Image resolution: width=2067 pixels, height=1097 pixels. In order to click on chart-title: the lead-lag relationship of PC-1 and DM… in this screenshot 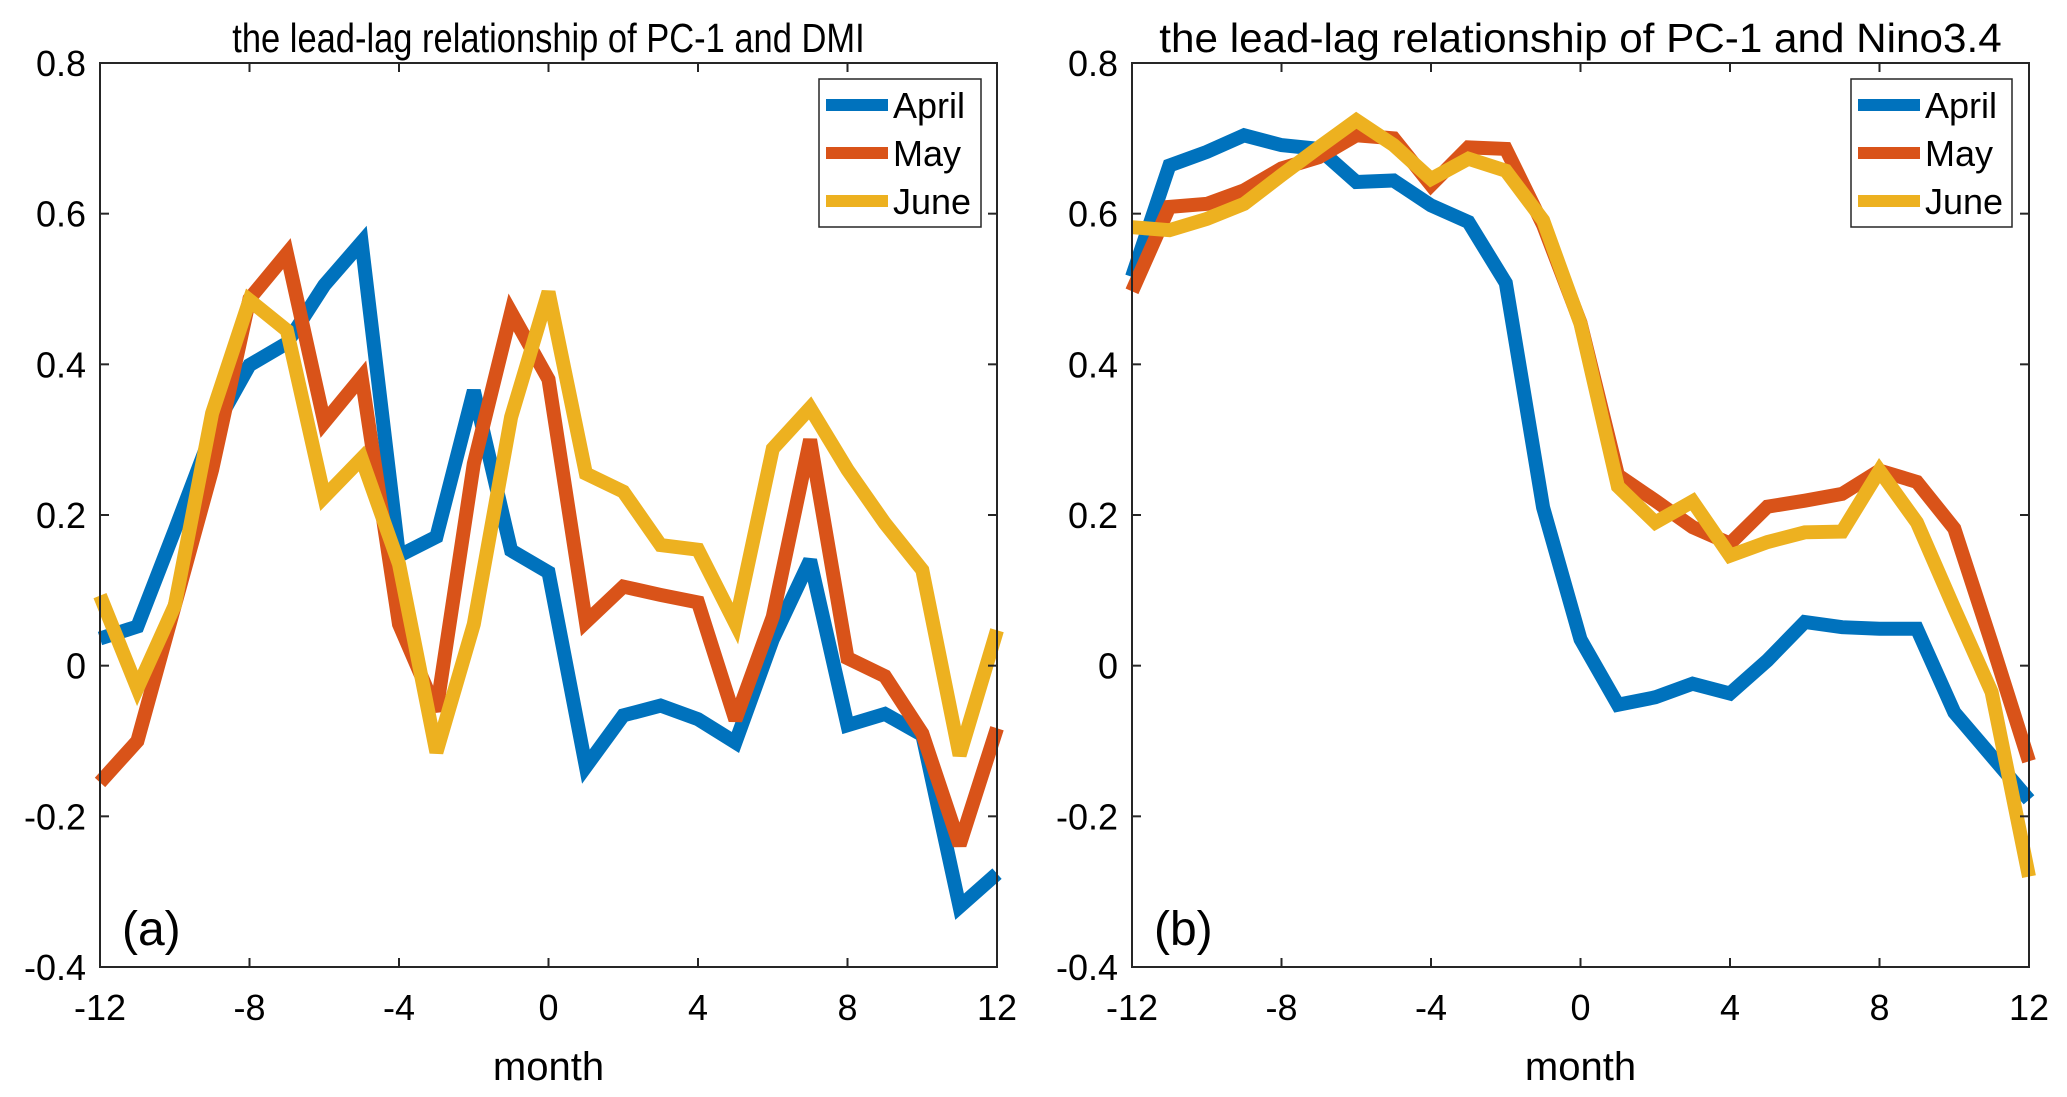, I will do `click(548, 38)`.